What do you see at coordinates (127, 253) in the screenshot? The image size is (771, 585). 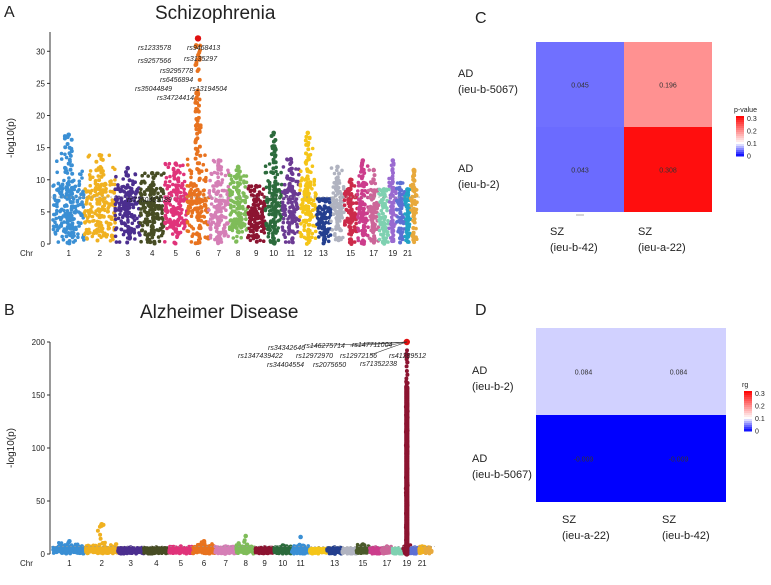 I see `x-tick-label: 3` at bounding box center [127, 253].